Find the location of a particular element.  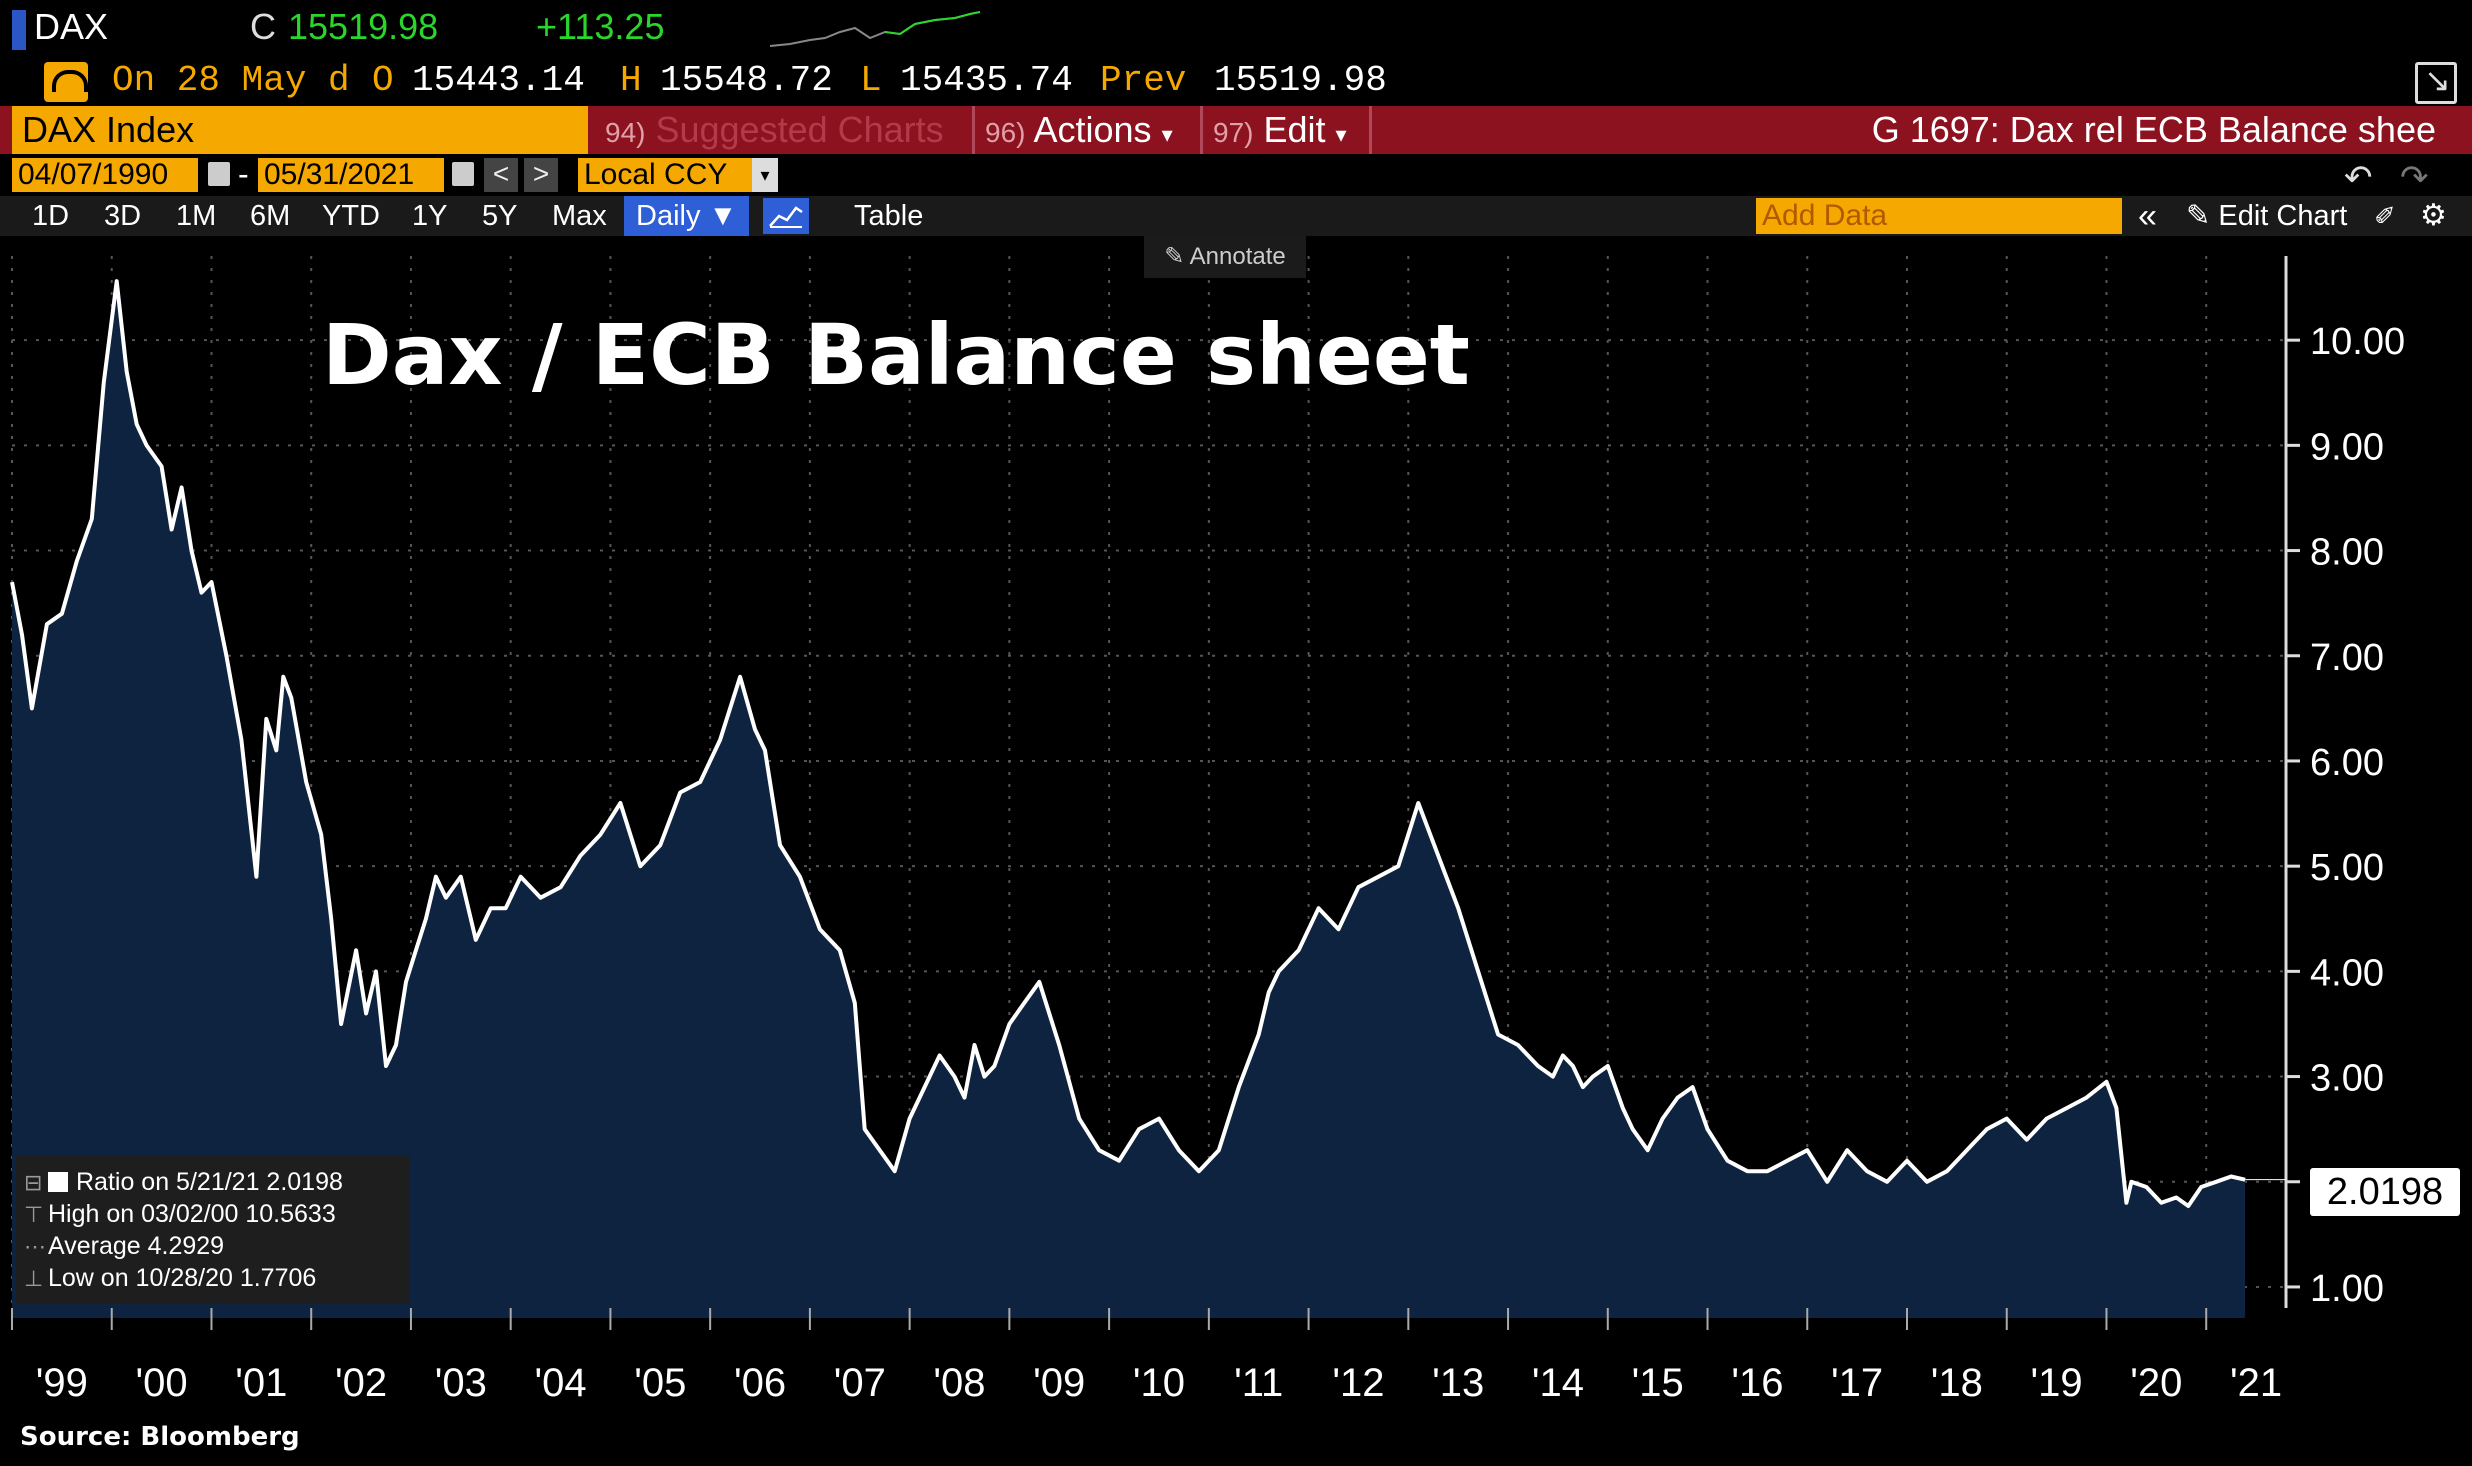

period-3d-button: 3D is located at coordinates (123, 216).